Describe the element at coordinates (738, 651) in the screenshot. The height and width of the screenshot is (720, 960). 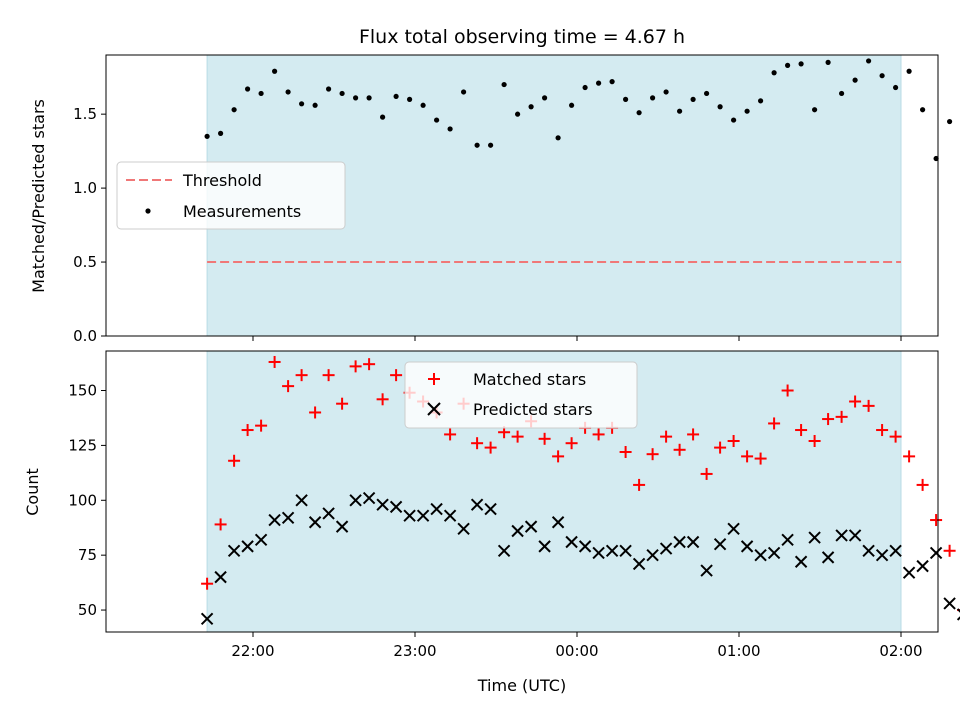
I see `x-tick-label: 01:00` at that location.